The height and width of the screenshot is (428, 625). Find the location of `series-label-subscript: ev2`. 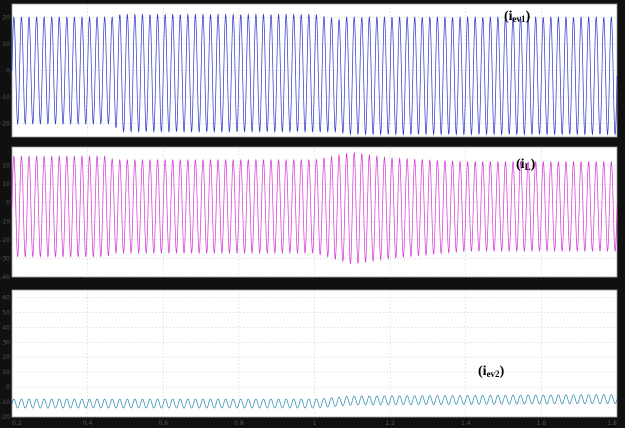

series-label-subscript: ev2 is located at coordinates (493, 374).